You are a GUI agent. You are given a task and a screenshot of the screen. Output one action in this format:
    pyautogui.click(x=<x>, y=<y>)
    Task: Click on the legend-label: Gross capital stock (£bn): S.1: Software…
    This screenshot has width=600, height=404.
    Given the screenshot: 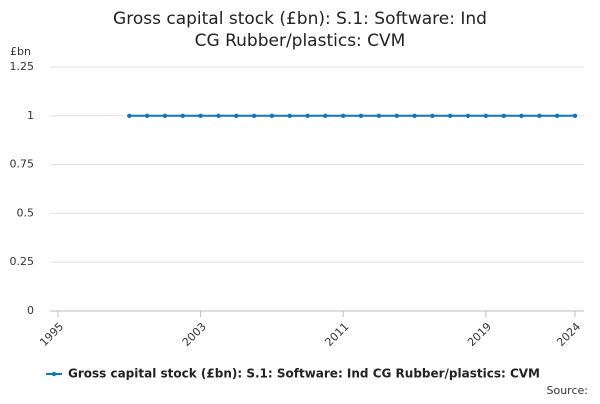 What is the action you would take?
    pyautogui.click(x=304, y=374)
    